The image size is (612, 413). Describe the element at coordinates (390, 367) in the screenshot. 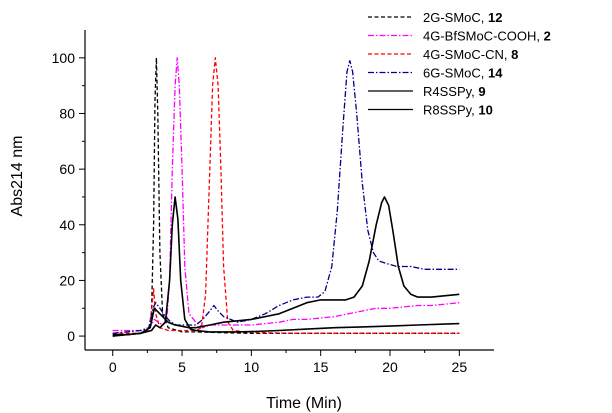

I see `x-tick-label: 20` at that location.